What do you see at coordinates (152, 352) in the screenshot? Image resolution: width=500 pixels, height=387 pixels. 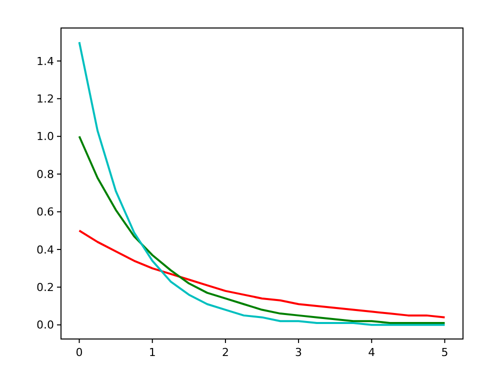 I see `x-tick-label: 1` at bounding box center [152, 352].